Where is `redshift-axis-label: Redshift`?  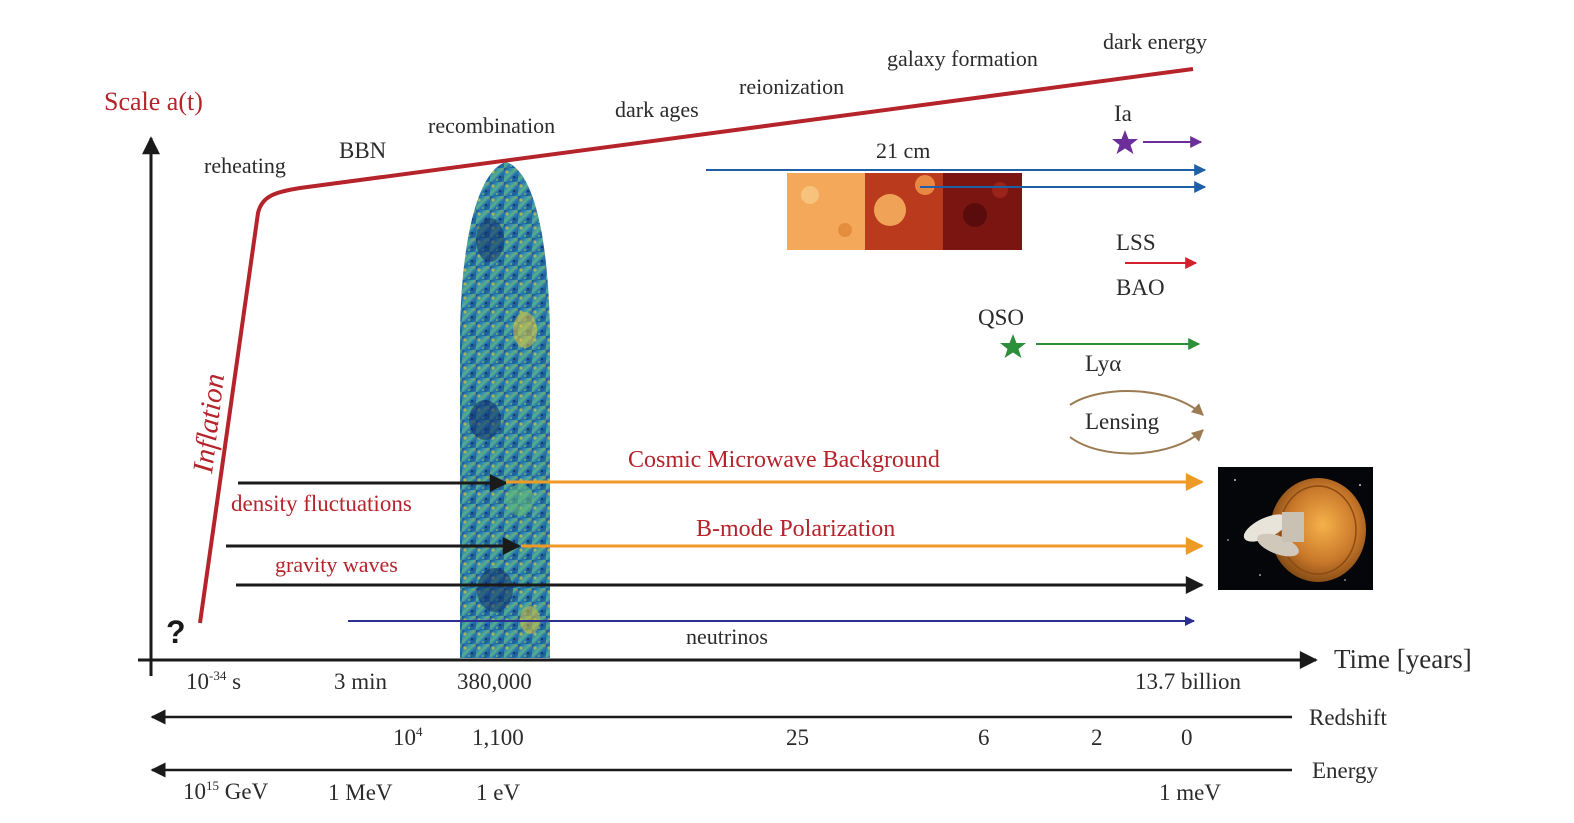 redshift-axis-label: Redshift is located at coordinates (1348, 717).